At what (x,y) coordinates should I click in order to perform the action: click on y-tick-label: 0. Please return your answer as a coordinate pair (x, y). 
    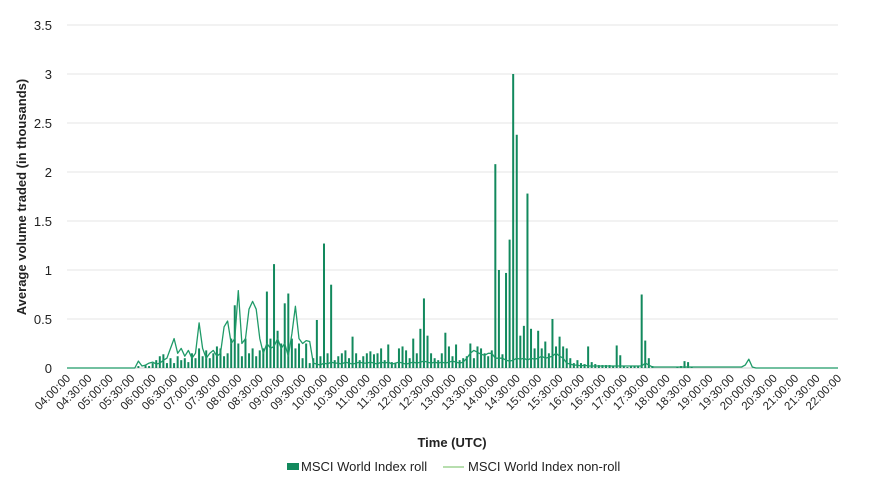
    Looking at the image, I should click on (48, 368).